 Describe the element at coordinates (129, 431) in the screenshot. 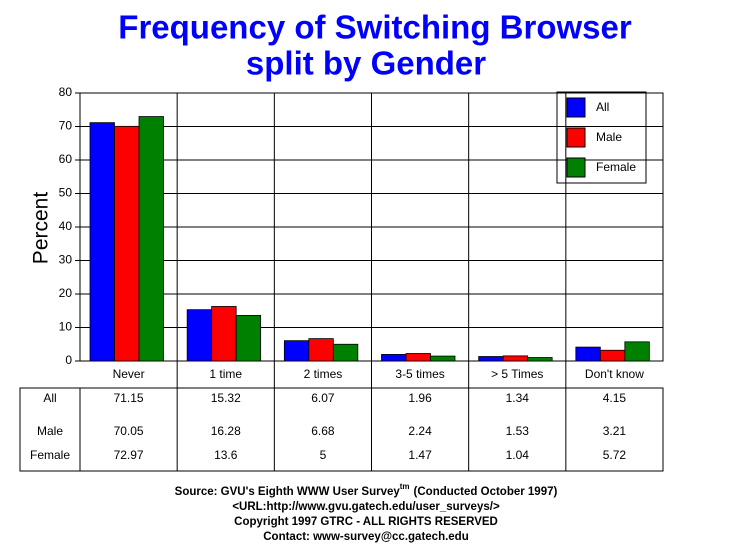

I see `table-cell: 70.05` at that location.